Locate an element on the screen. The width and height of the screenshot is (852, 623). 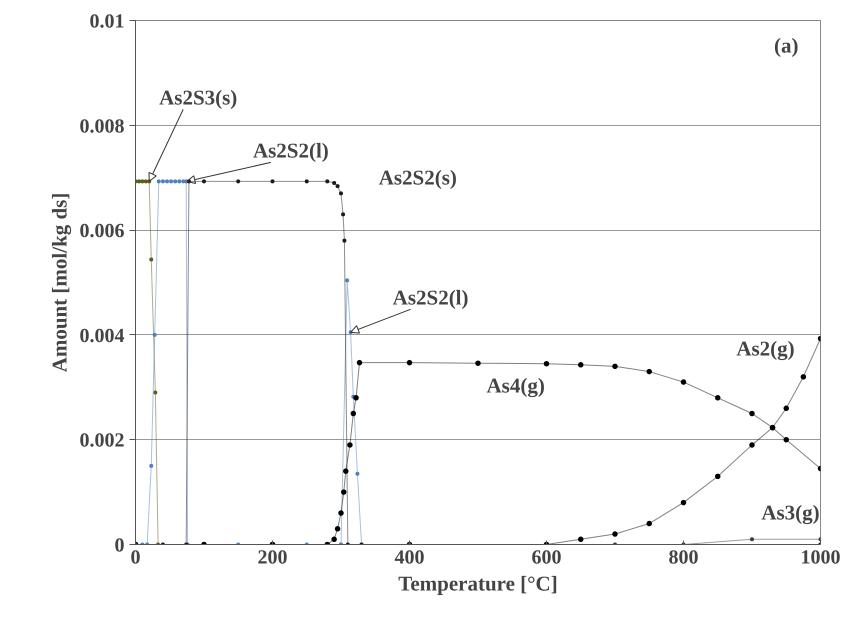
annotation: As2S3(s) is located at coordinates (198, 97).